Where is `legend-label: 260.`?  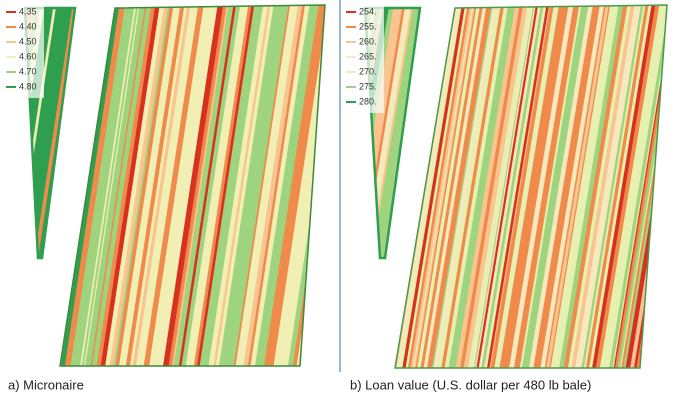 legend-label: 260. is located at coordinates (368, 41).